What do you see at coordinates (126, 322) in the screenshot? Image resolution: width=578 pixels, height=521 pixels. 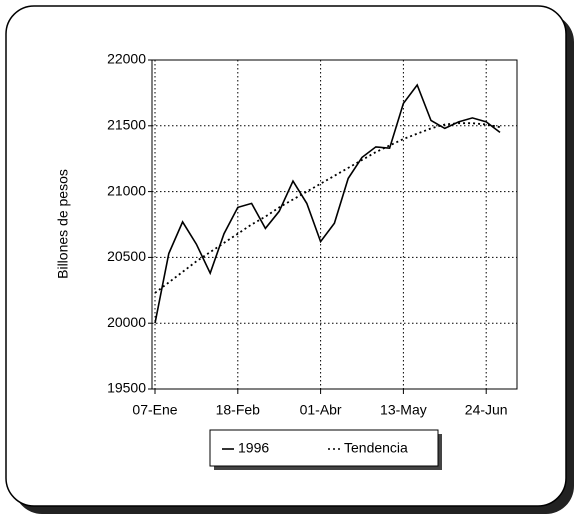 I see `y-tick-label: 20000` at bounding box center [126, 322].